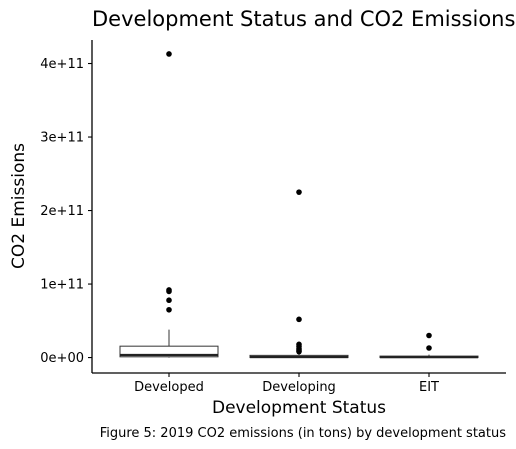 This screenshot has width=516, height=449. Describe the element at coordinates (62, 211) in the screenshot. I see `y-tick-label: 2e+11` at that location.